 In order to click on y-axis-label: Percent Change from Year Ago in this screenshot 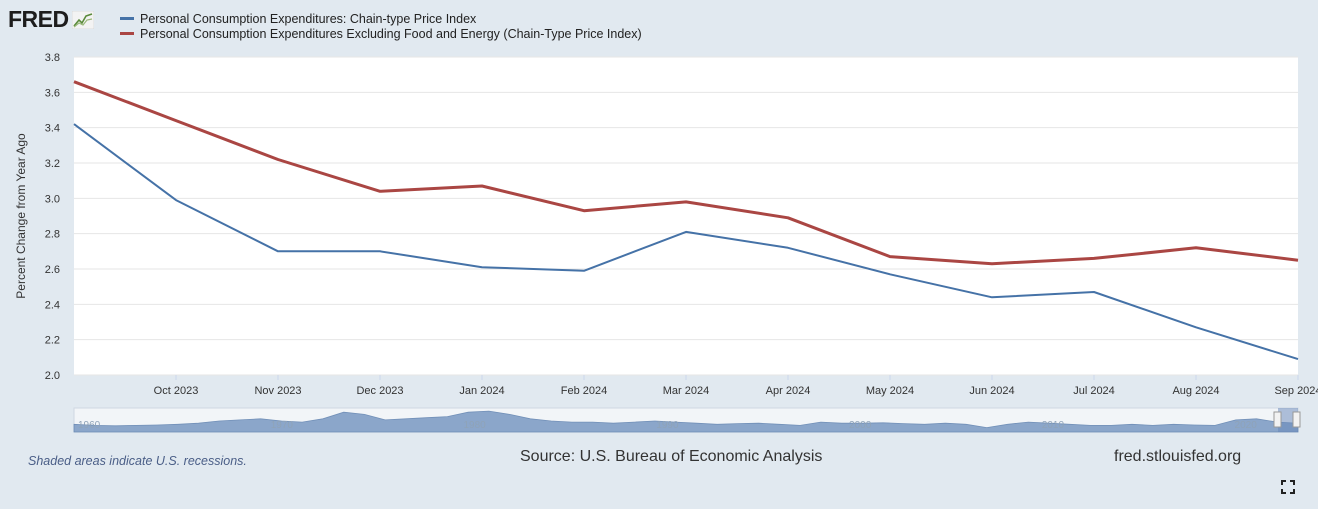, I will do `click(21, 216)`.